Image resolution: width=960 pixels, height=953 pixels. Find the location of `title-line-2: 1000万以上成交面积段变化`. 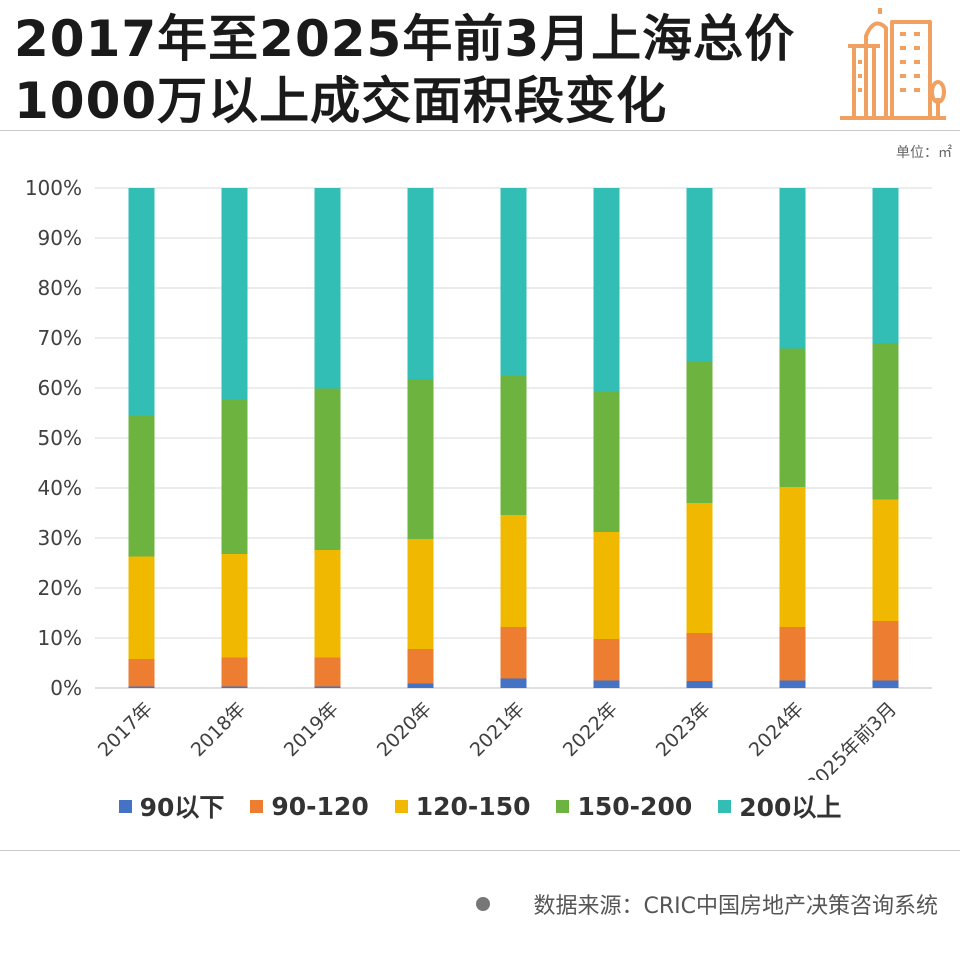

title-line-2: 1000万以上成交面积段变化 is located at coordinates (341, 101).